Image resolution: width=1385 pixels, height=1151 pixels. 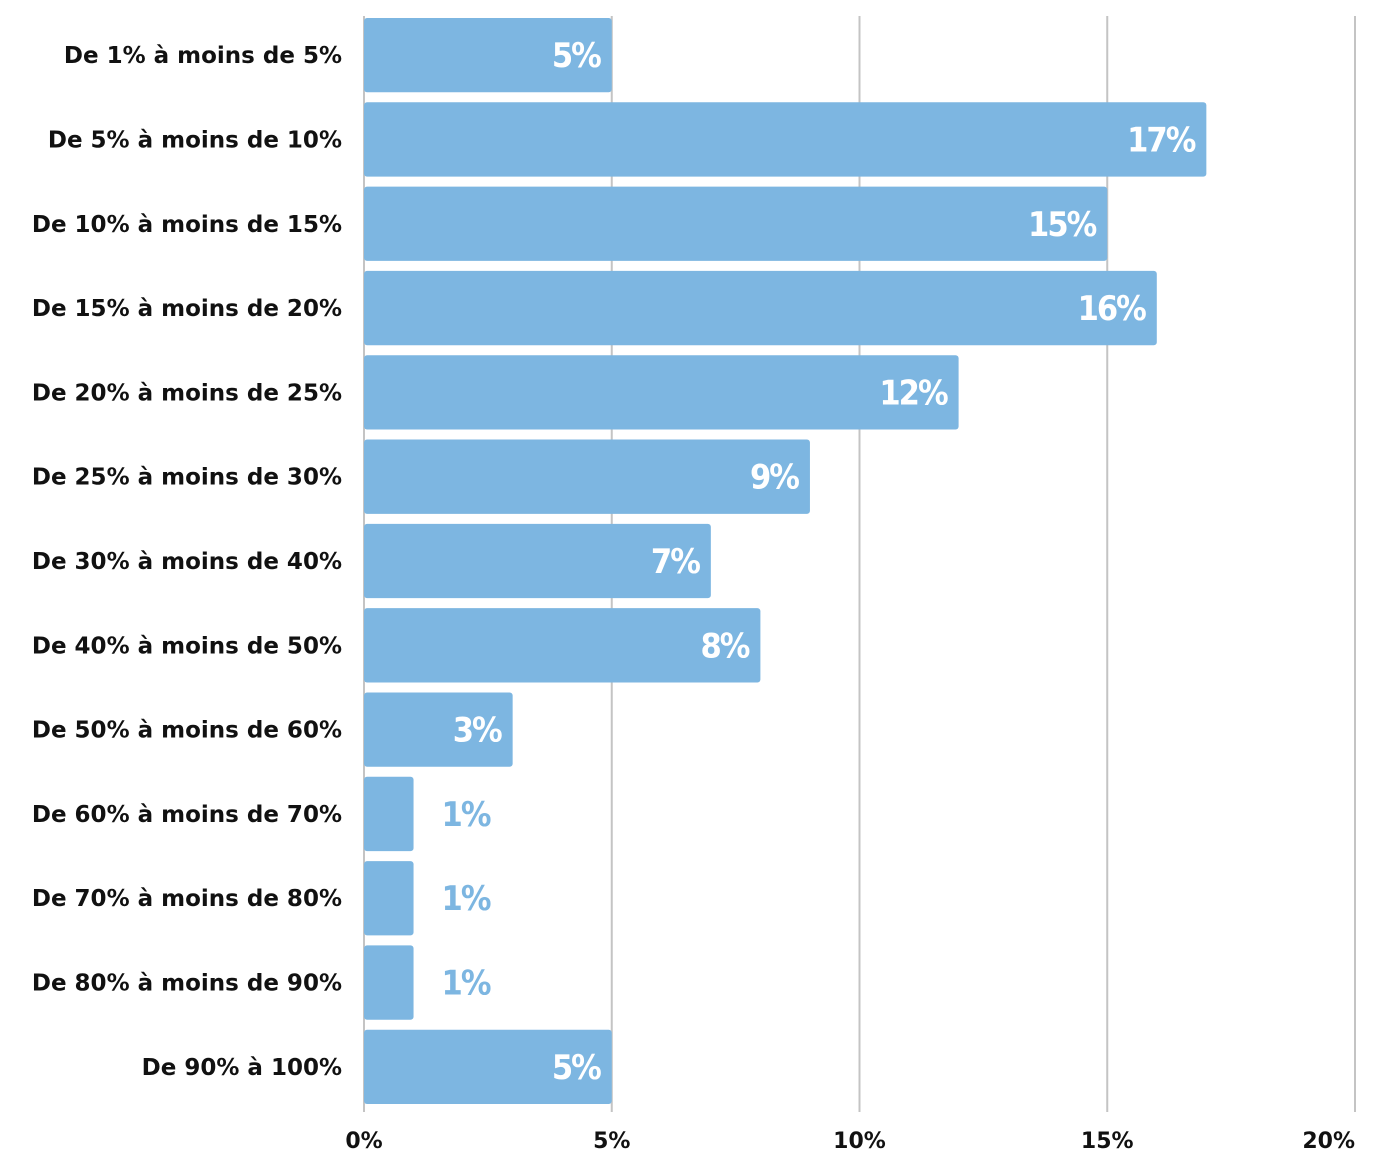 What do you see at coordinates (611, 1140) in the screenshot?
I see `x-tick-label: 5%` at bounding box center [611, 1140].